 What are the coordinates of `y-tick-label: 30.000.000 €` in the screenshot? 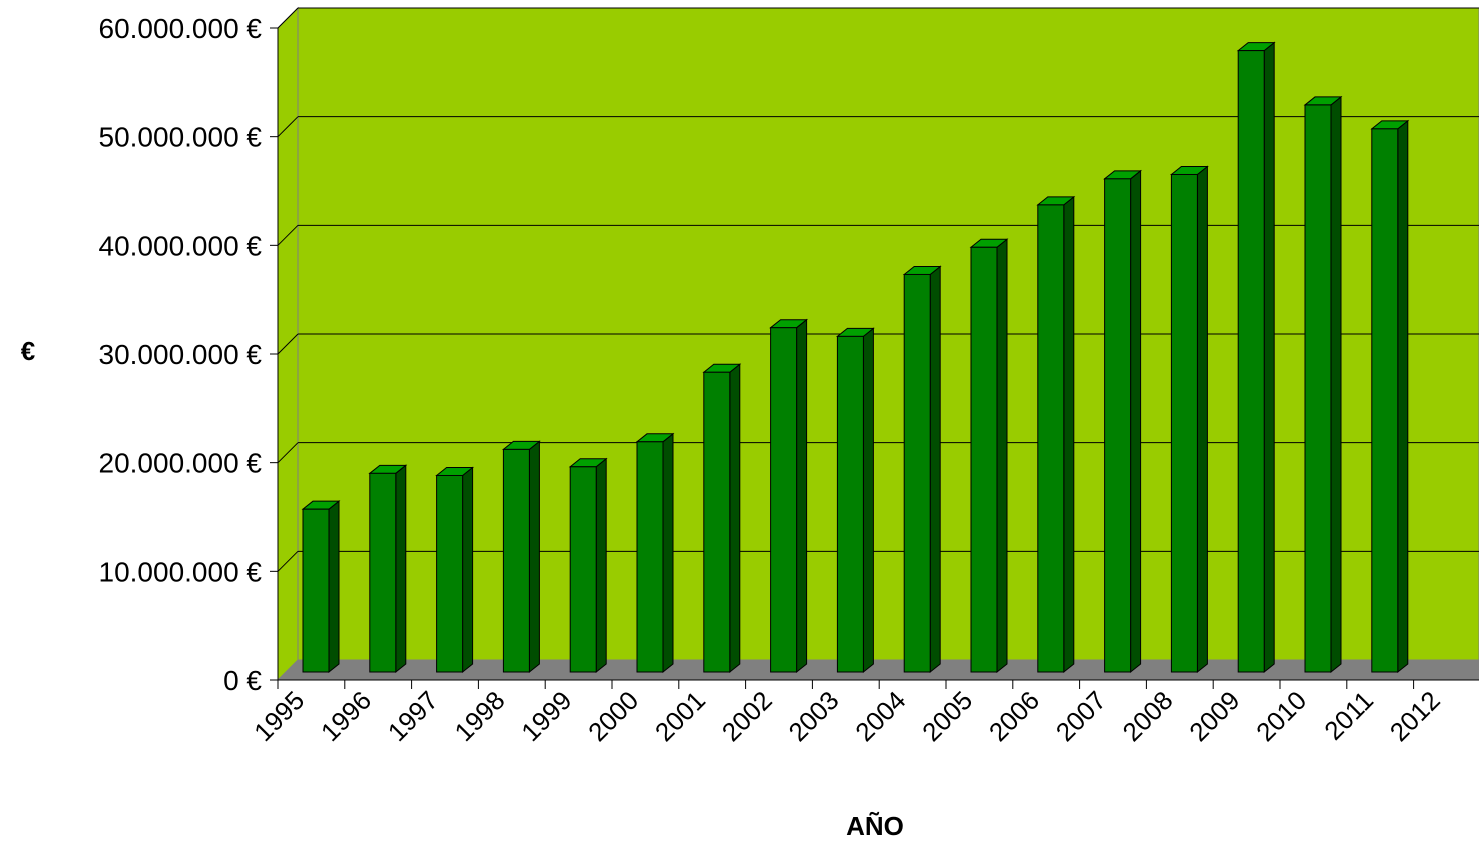 It's located at (181, 354).